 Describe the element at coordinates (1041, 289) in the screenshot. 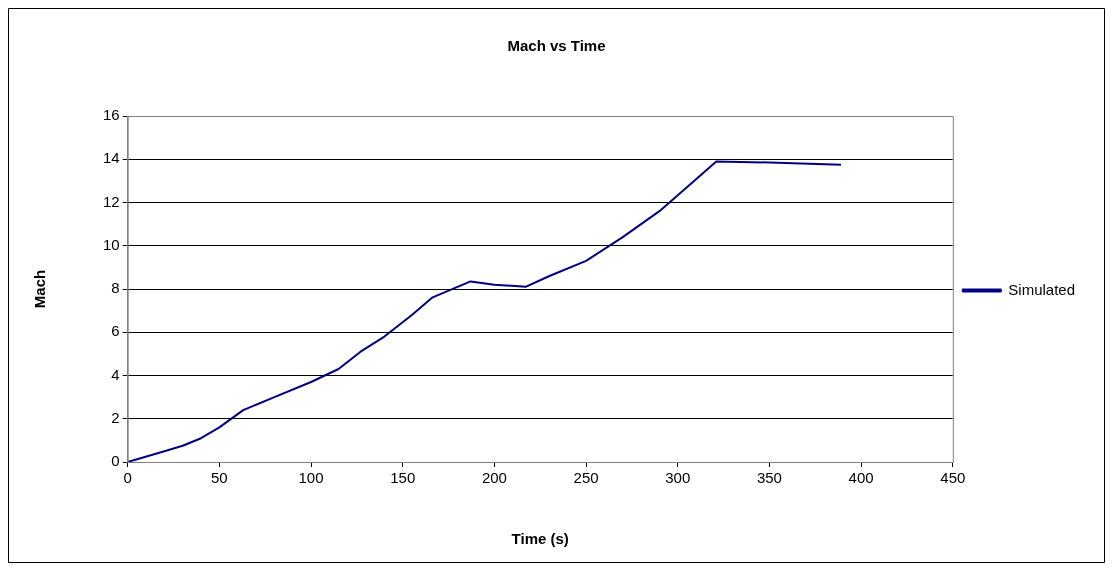

I see `legend-label: Simulated` at that location.